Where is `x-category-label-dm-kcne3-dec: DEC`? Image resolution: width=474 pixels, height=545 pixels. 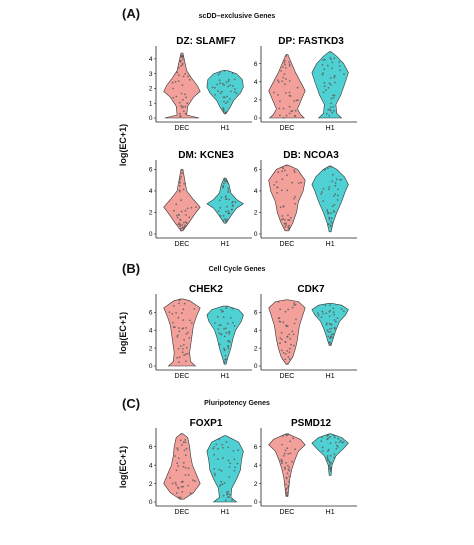
x-category-label-dm-kcne3-dec: DEC is located at coordinates (182, 244).